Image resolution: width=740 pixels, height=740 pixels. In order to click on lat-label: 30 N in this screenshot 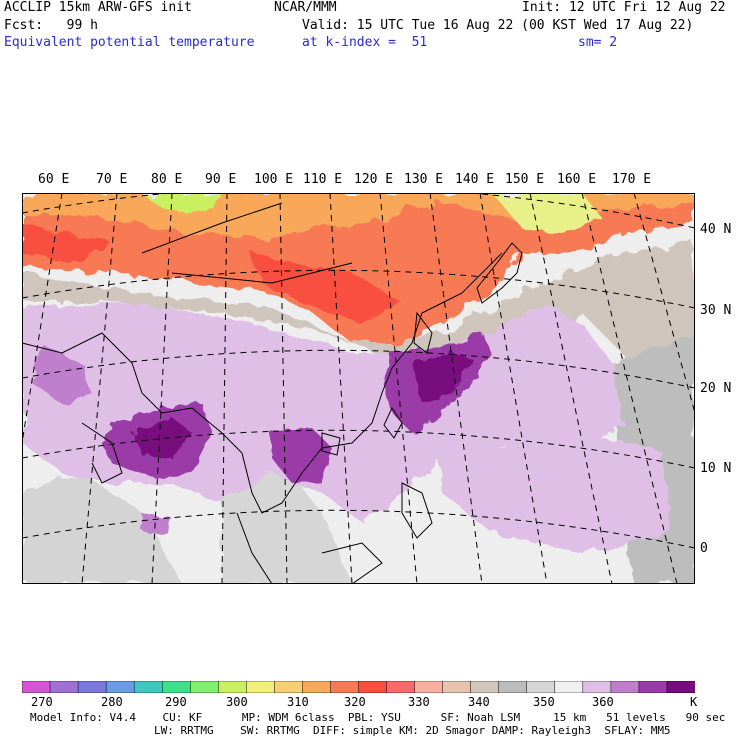, I will do `click(716, 310)`.